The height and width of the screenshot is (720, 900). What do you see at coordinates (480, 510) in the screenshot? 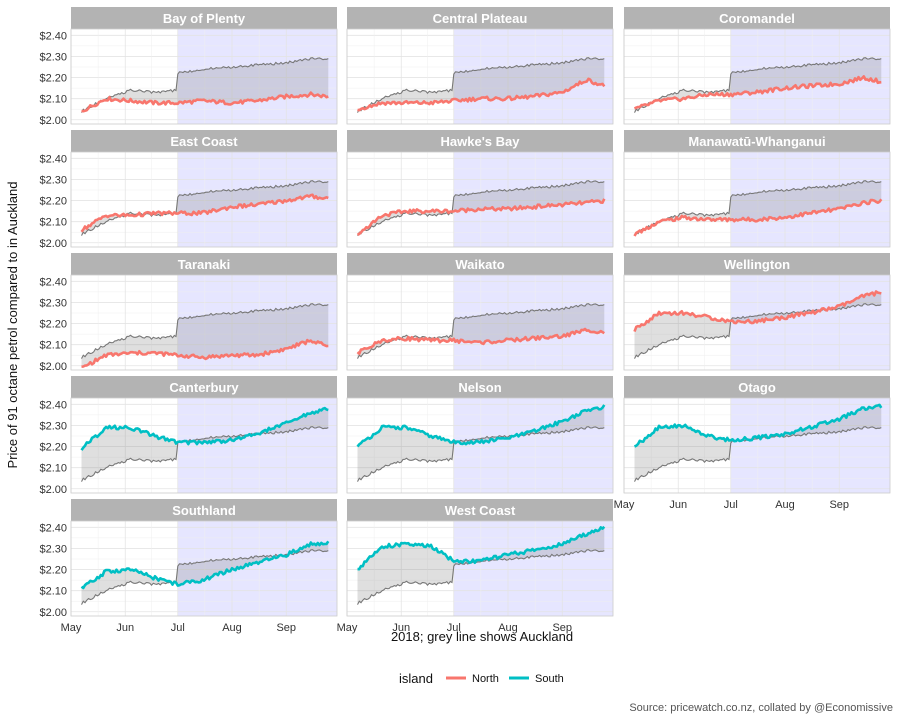
I see `strip-west-coast` at bounding box center [480, 510].